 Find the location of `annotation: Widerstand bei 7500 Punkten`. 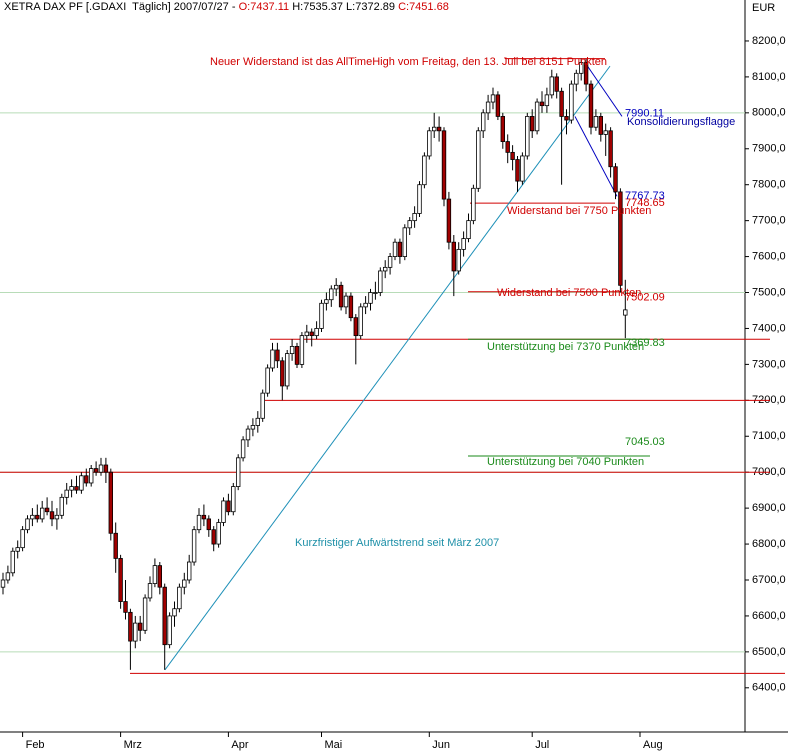

annotation: Widerstand bei 7500 Punkten is located at coordinates (569, 293).